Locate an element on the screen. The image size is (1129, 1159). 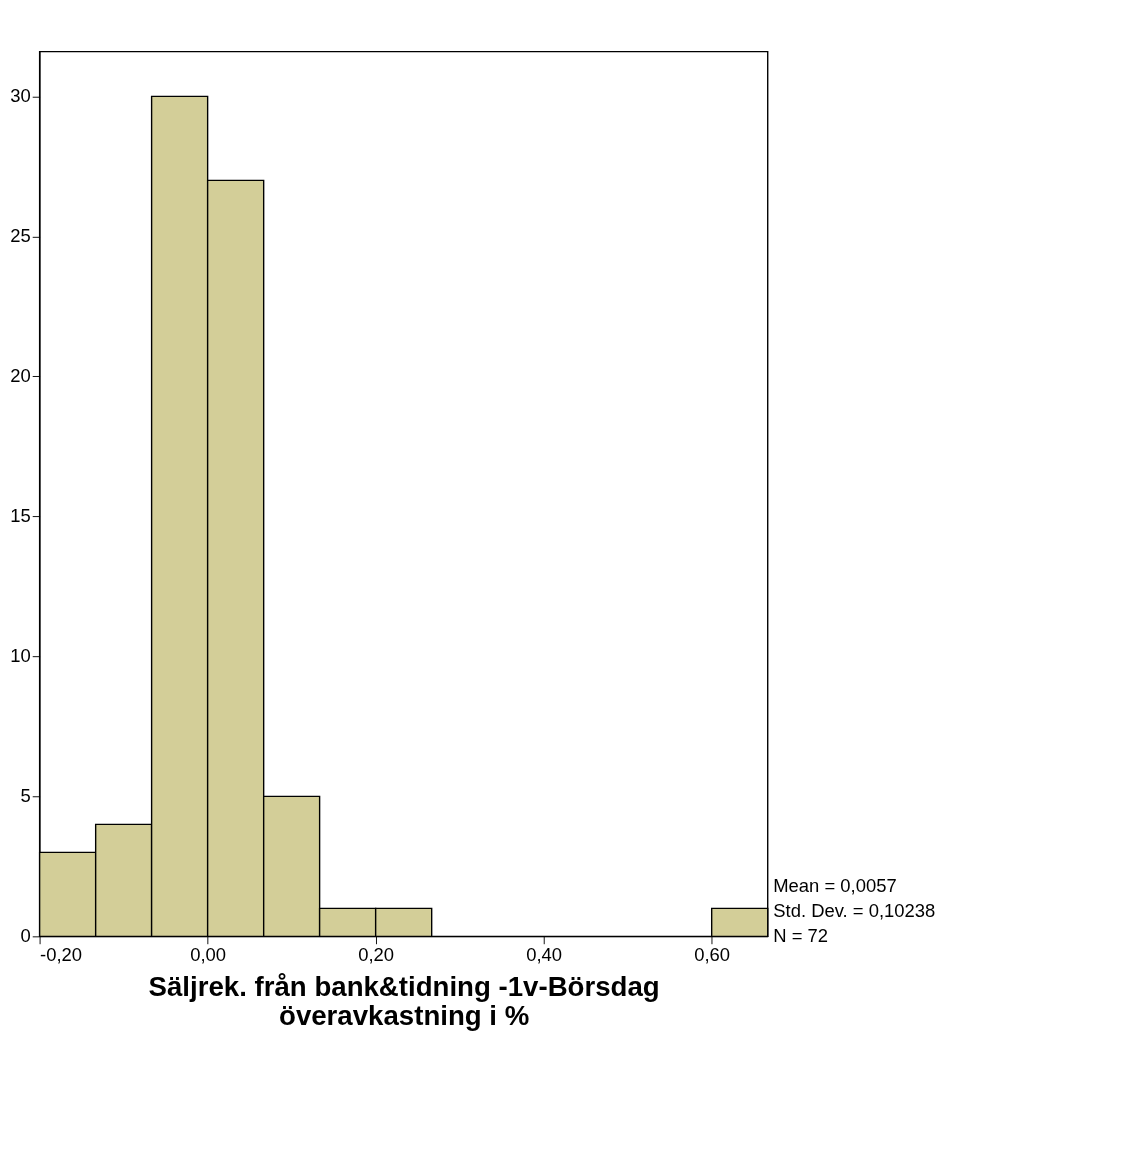
x-axis-title: Säljrek. från bank&tidning -1v-Börsdag överavkastning i % is located at coordinates (404, 1001).